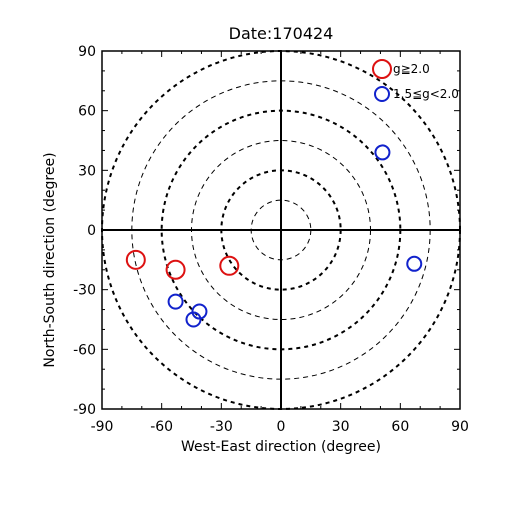 The height and width of the screenshot is (512, 512). What do you see at coordinates (281, 427) in the screenshot?
I see `x-tick-label: 0` at bounding box center [281, 427].